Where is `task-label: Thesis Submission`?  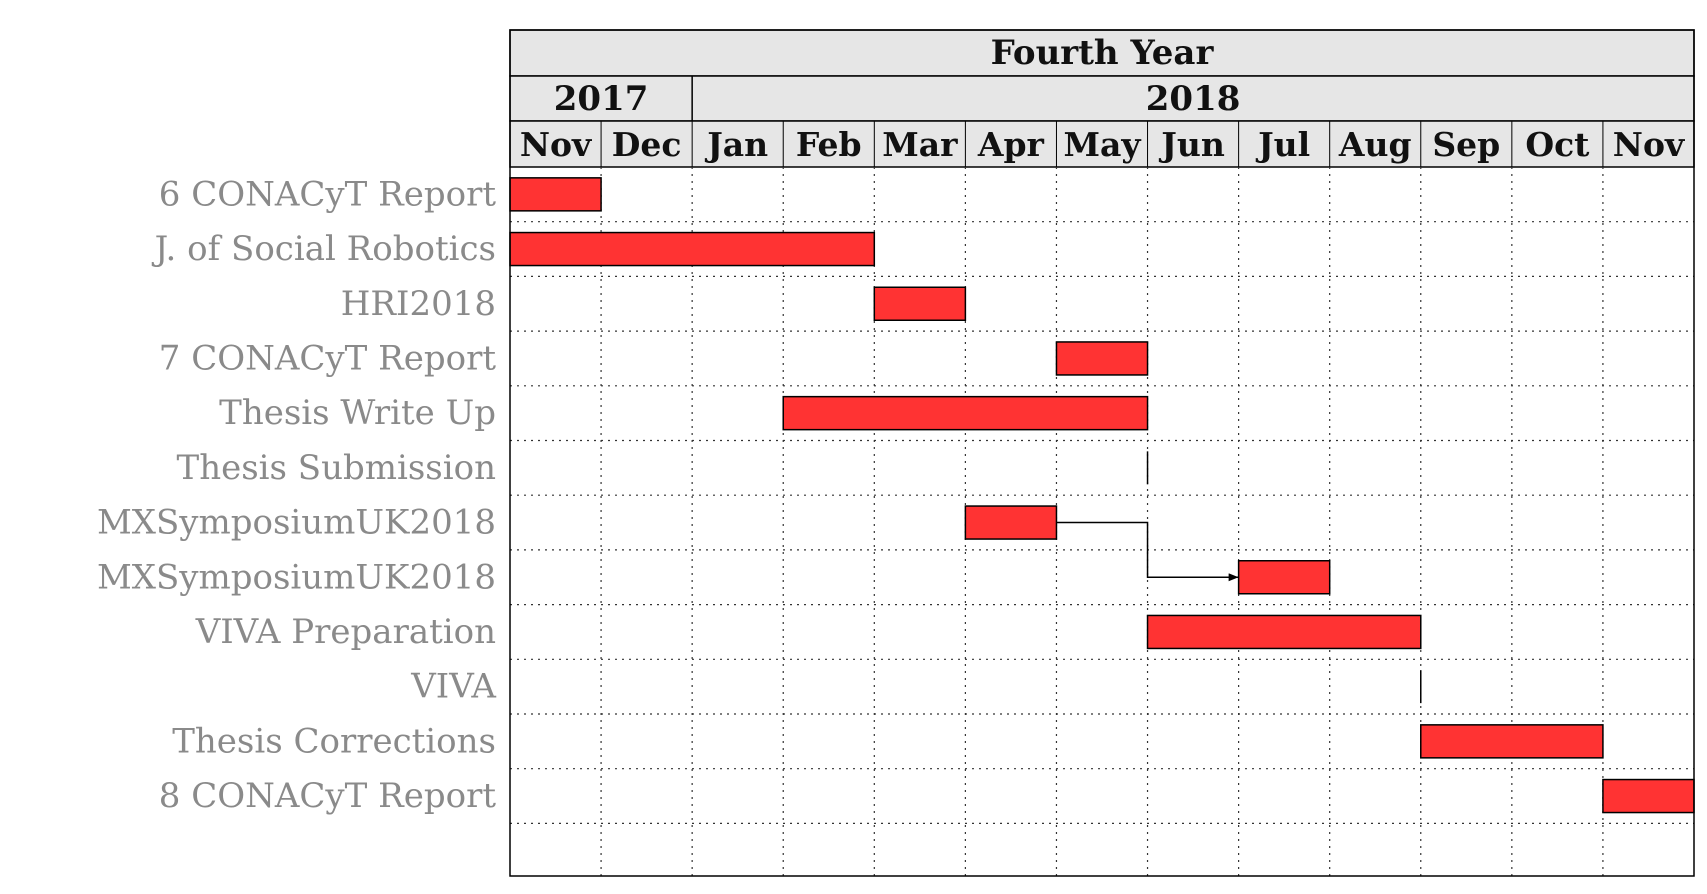 task-label: Thesis Submission is located at coordinates (336, 468).